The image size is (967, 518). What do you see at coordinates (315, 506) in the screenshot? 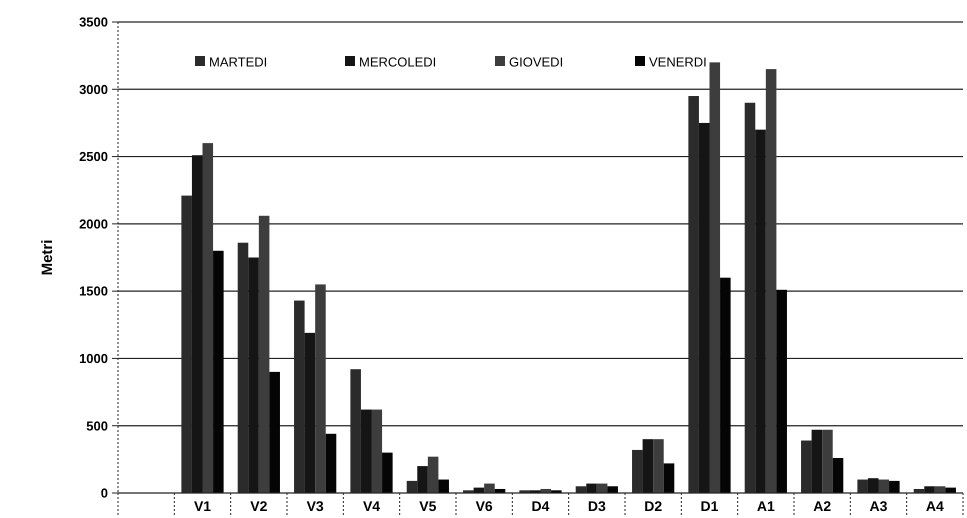
I see `x-tick-label: V3` at bounding box center [315, 506].